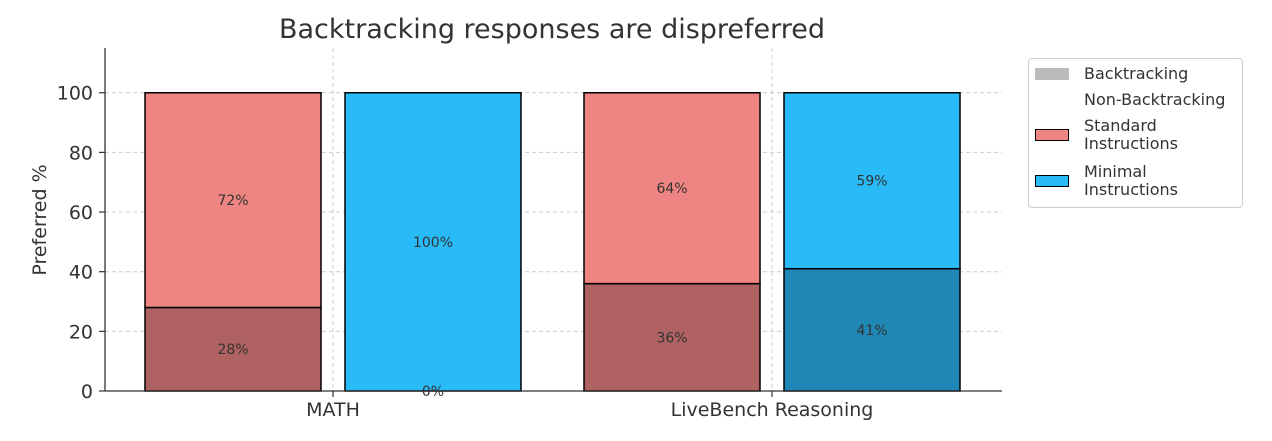 This screenshot has height=441, width=1272. I want to click on legend-label: Standard Instructions, so click(1131, 134).